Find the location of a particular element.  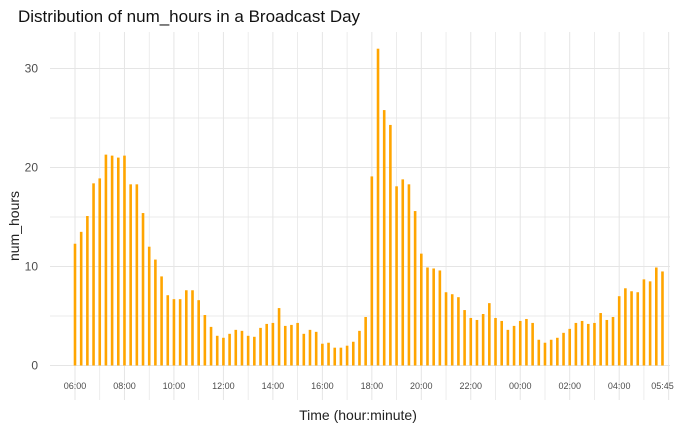

y-tick-label: 20 is located at coordinates (32, 168).